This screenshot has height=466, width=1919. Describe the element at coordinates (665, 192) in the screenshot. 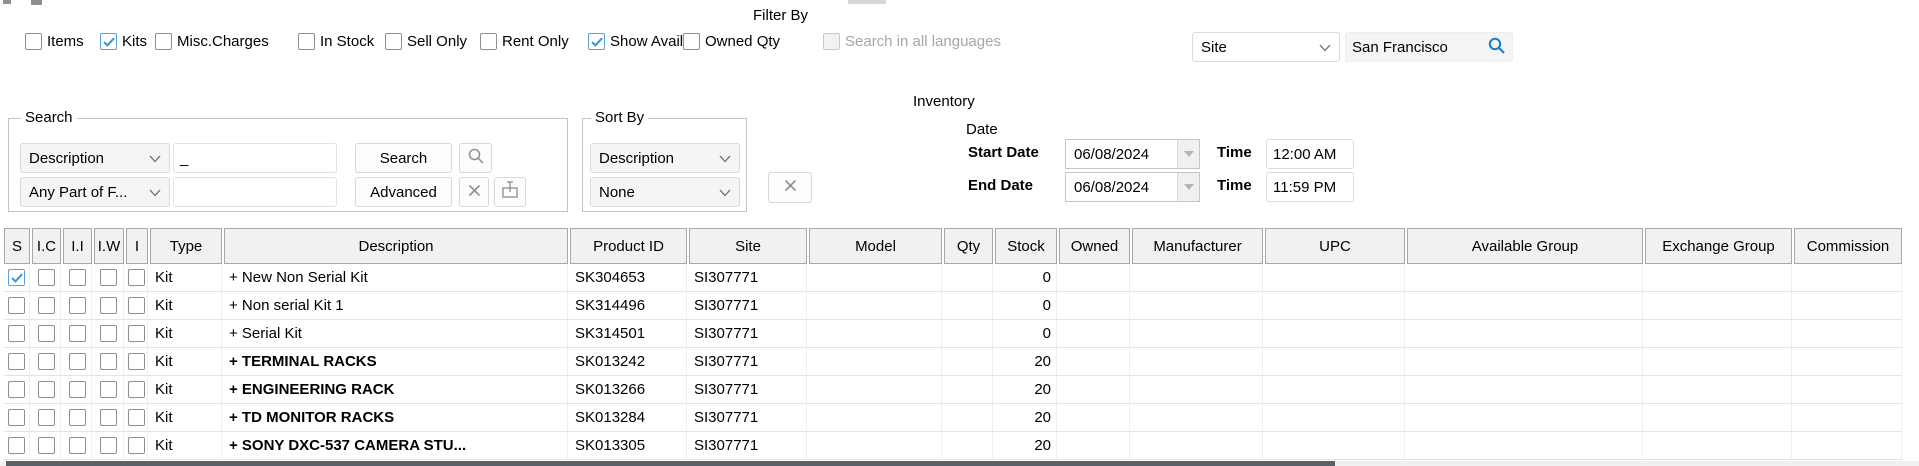

I see `sortby-secondary-dropdown: None` at that location.